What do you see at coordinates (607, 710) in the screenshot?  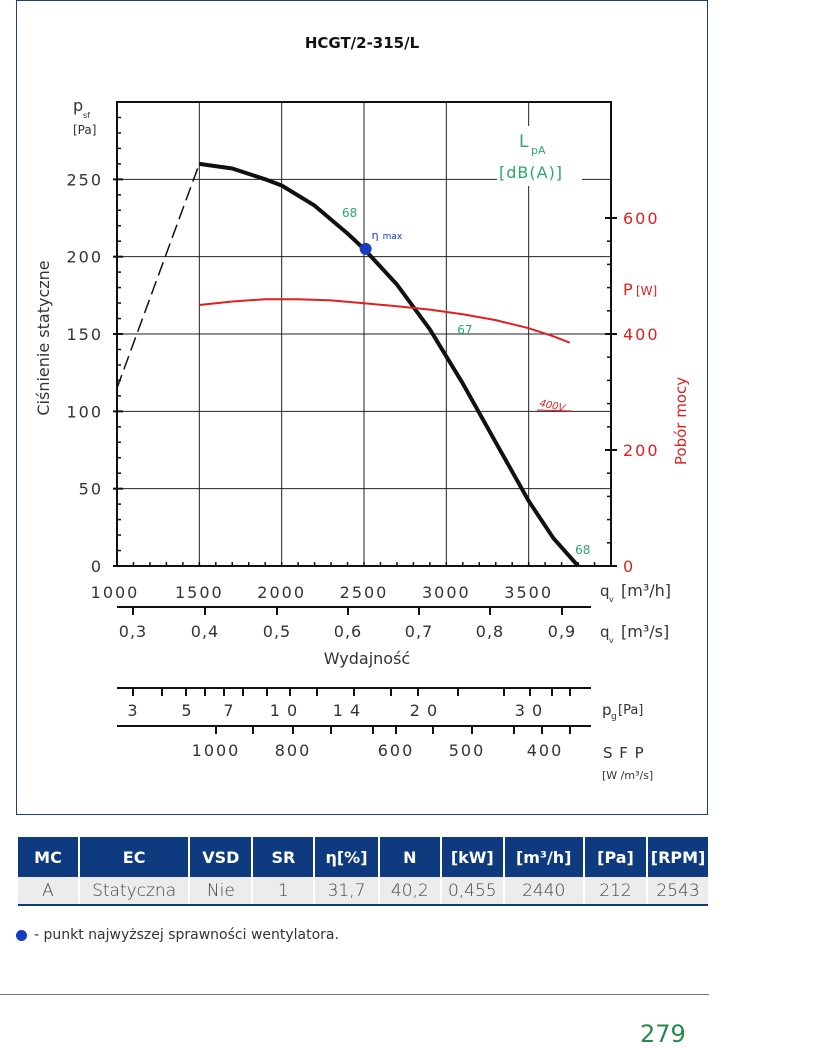 I see `axis-pg-symbol: p` at bounding box center [607, 710].